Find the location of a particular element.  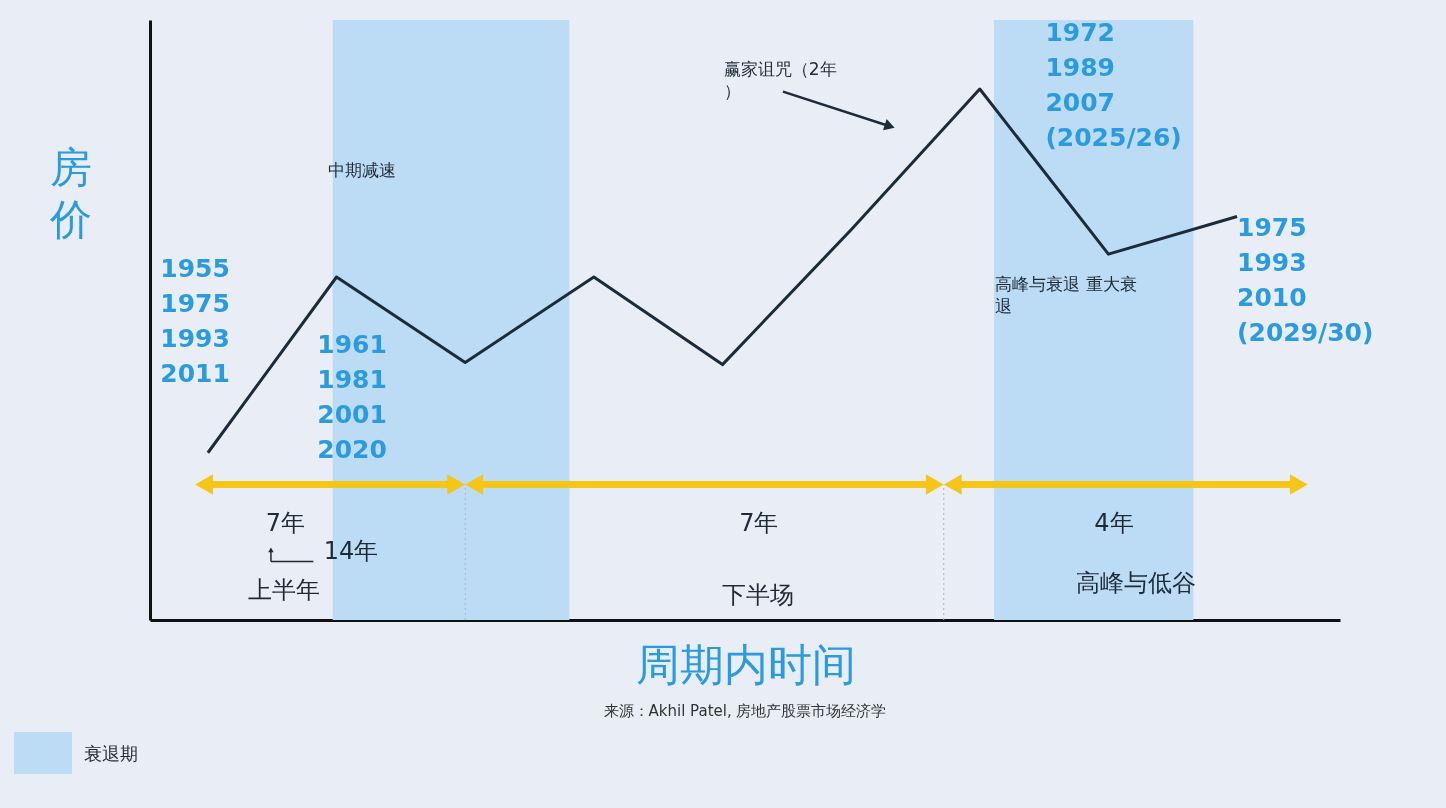

annotation: 1972 1989 2007 (2025/26) is located at coordinates (1113, 85).